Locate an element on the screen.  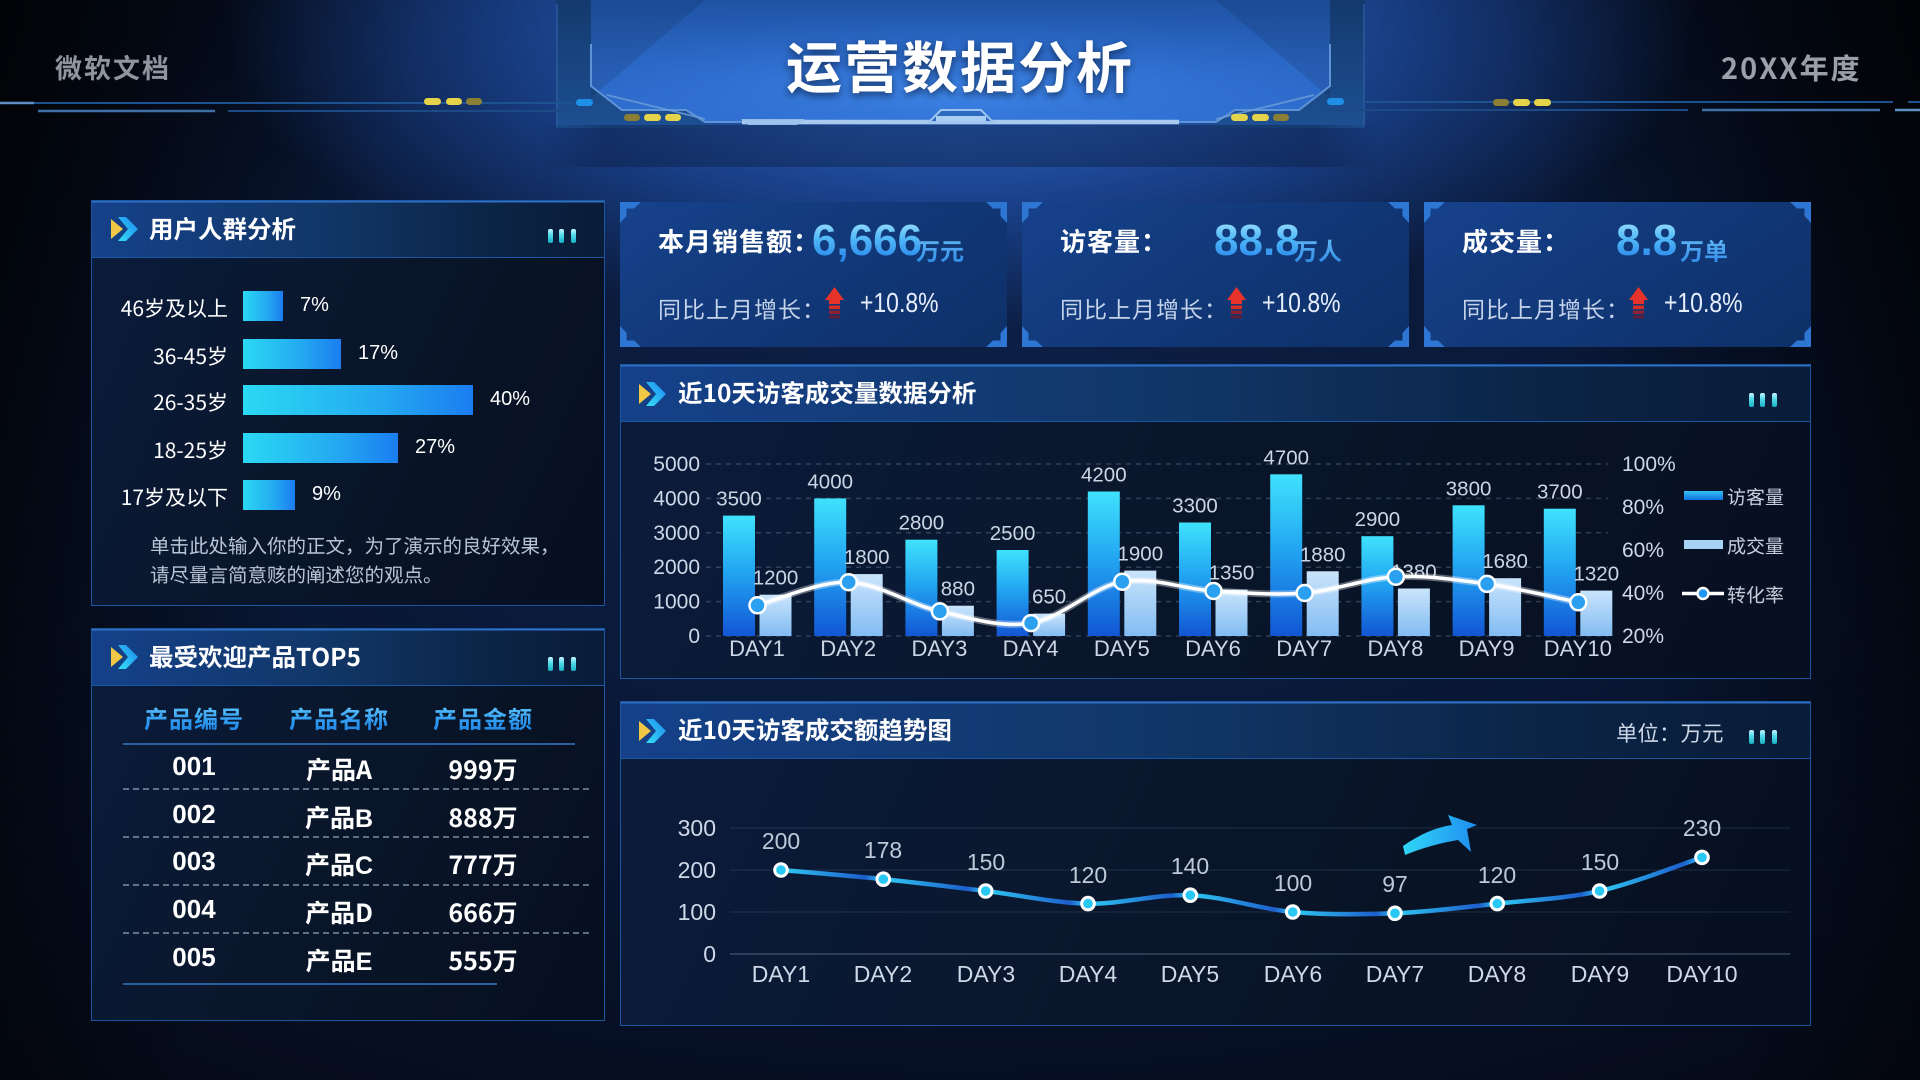
svg-text: 5000 is located at coordinates (676, 464).